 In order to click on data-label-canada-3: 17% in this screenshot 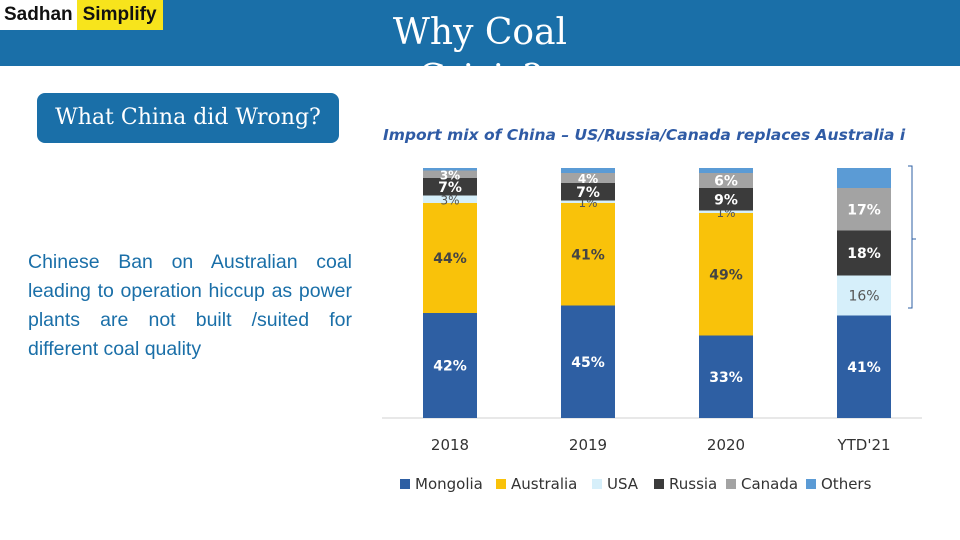, I will do `click(864, 210)`.